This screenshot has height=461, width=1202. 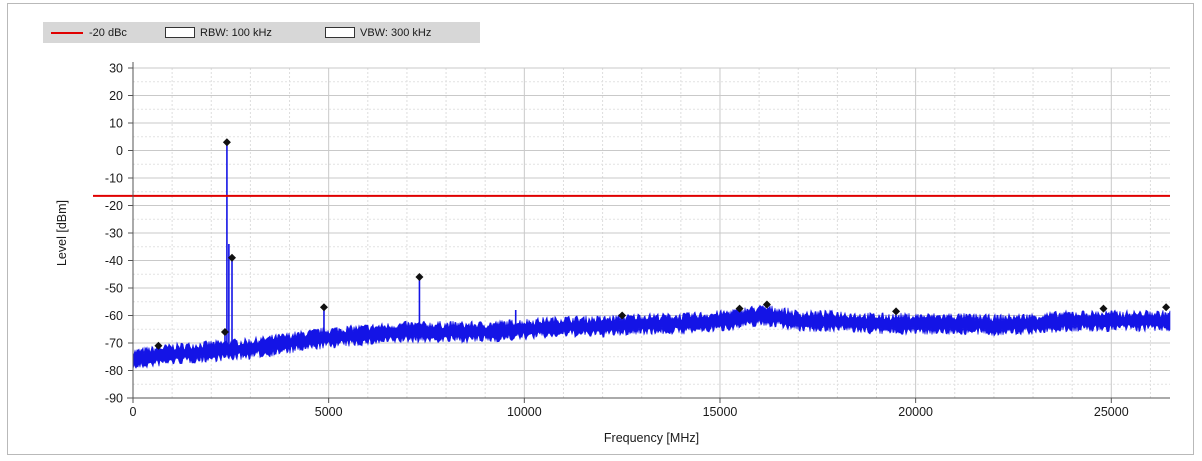 I want to click on x-tick-label: 10000, so click(x=524, y=412).